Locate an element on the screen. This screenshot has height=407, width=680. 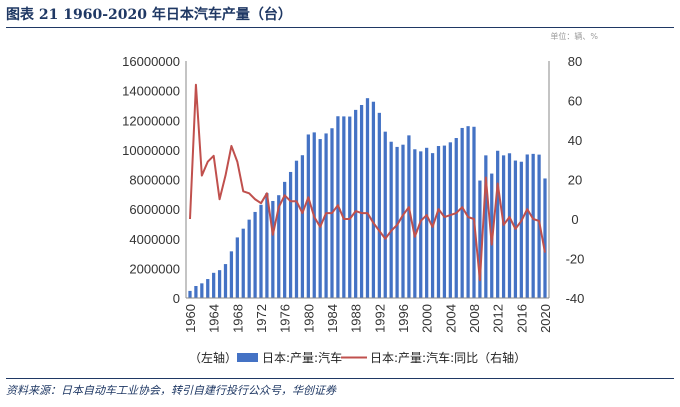
y-right-tick-80: 80 is located at coordinates (575, 61).